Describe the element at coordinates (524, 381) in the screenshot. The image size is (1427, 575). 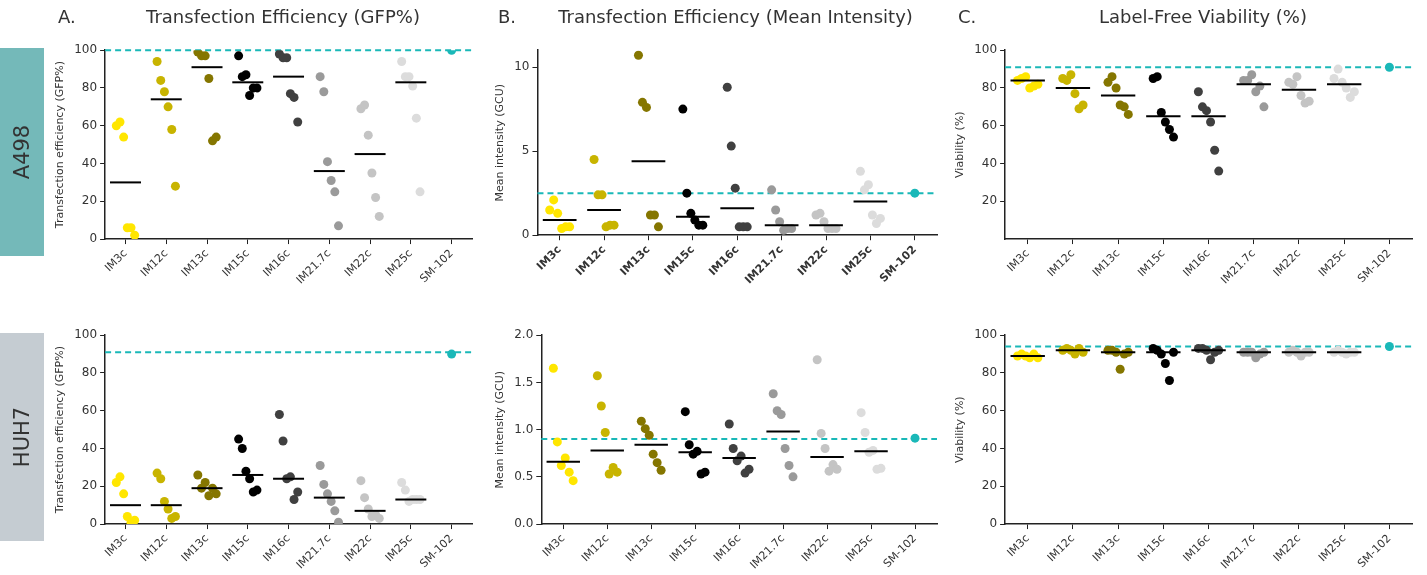
I see `y-tick-label: 1.5` at that location.